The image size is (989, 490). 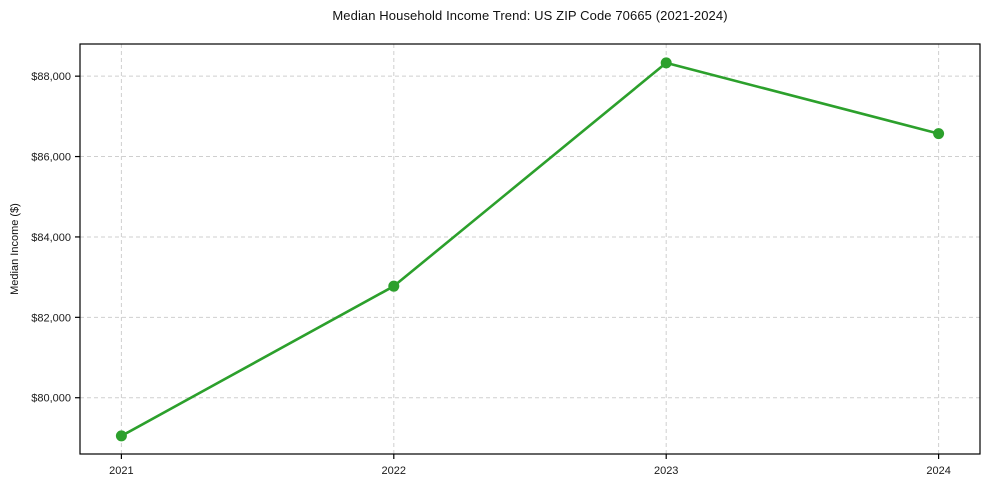 I want to click on x-tick-label: 2021, so click(x=121, y=471).